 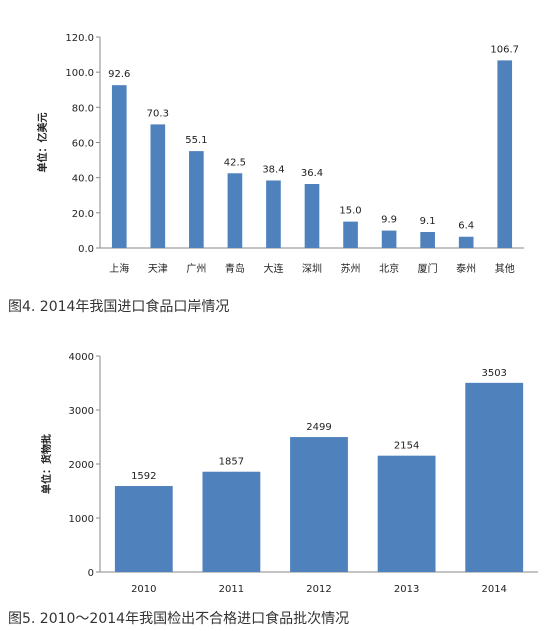 I want to click on x-tick-label: 泰州, so click(x=466, y=268).